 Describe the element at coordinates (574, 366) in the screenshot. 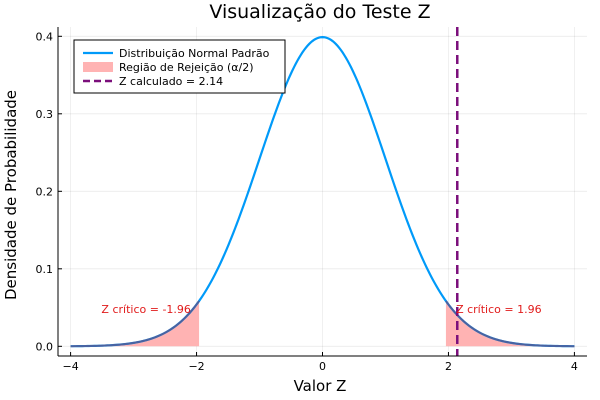

I see `x-tick-label: 4` at that location.